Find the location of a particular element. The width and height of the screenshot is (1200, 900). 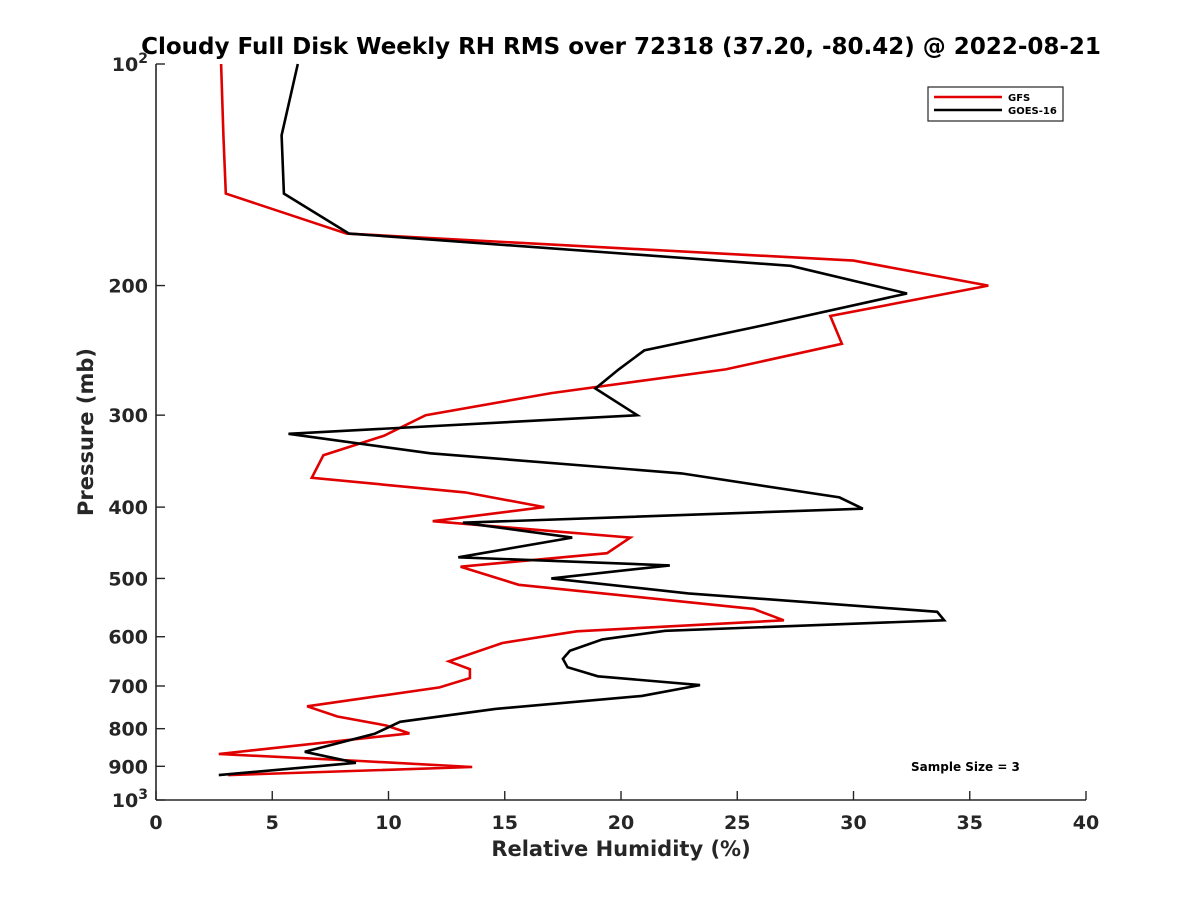

x-tick-label: 0 is located at coordinates (155, 823).